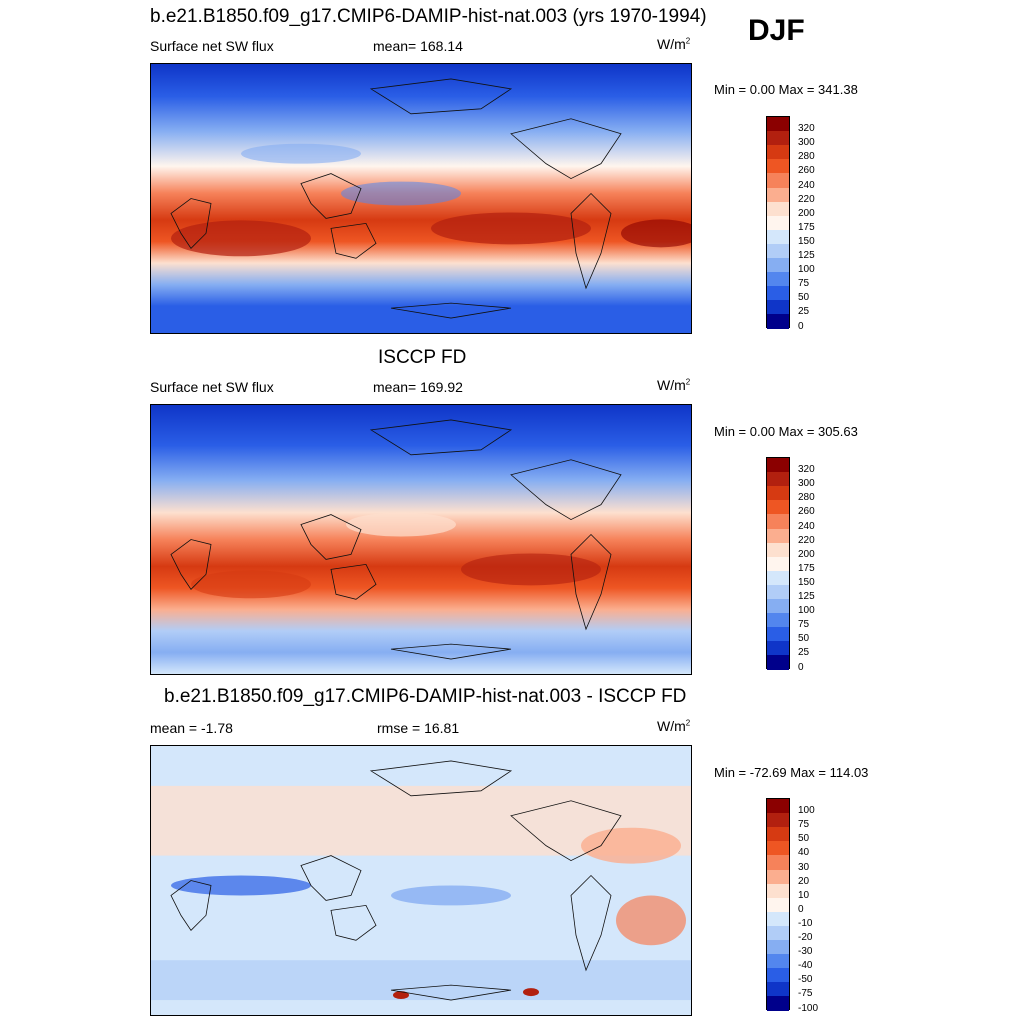 The height and width of the screenshot is (1024, 1024). Describe the element at coordinates (806, 143) in the screenshot. I see `panel1-colorbar-label: 300` at that location.